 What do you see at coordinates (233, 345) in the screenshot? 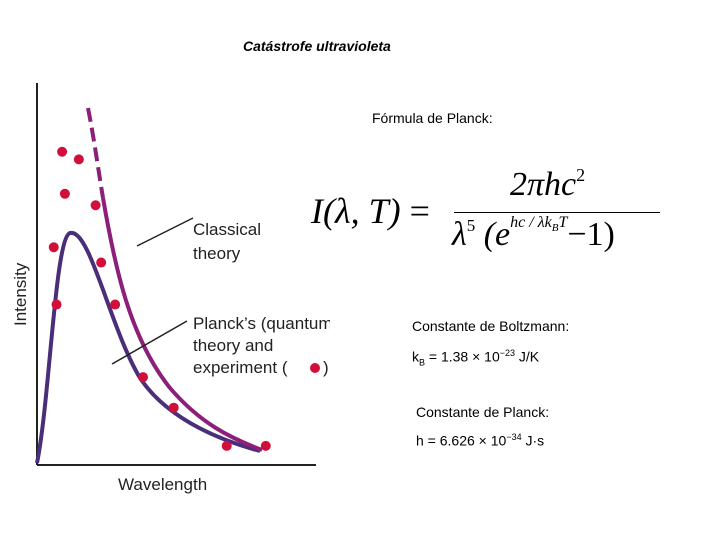
I see `planck-label-2: theory and` at bounding box center [233, 345].